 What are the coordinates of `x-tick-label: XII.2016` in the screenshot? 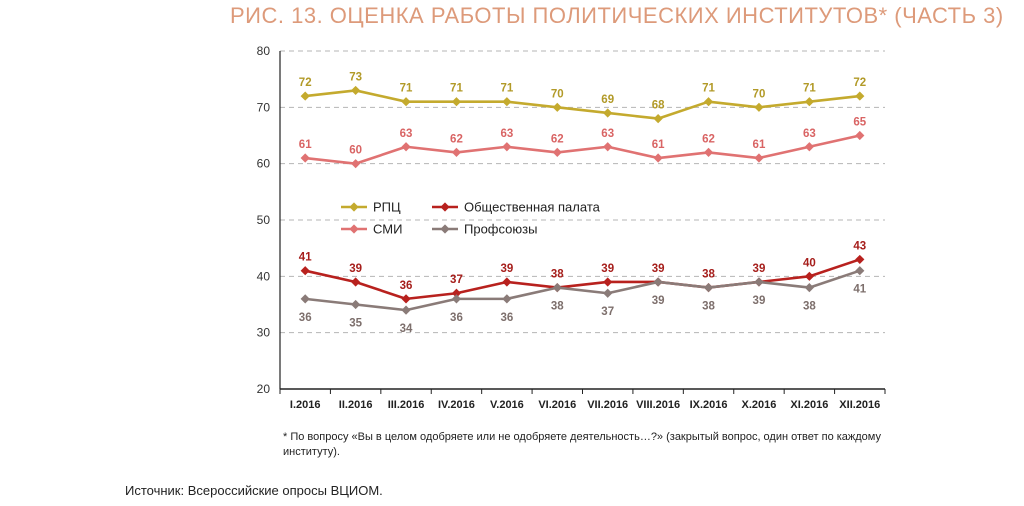 It's located at (859, 405).